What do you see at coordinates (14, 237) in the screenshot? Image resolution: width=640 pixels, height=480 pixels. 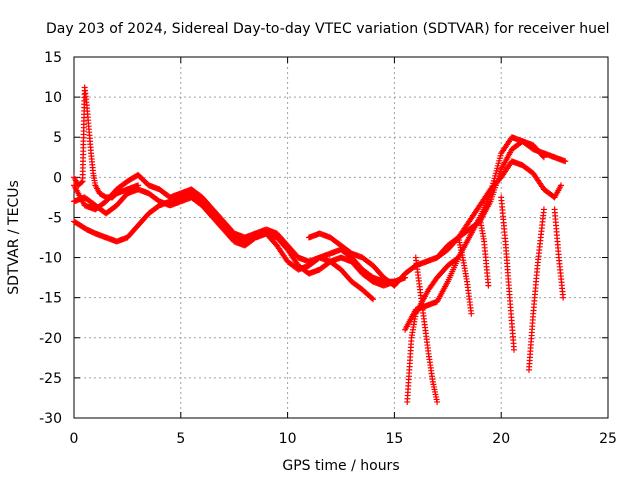 I see `y-axis-title: SDTVAR / TECUs` at bounding box center [14, 237].